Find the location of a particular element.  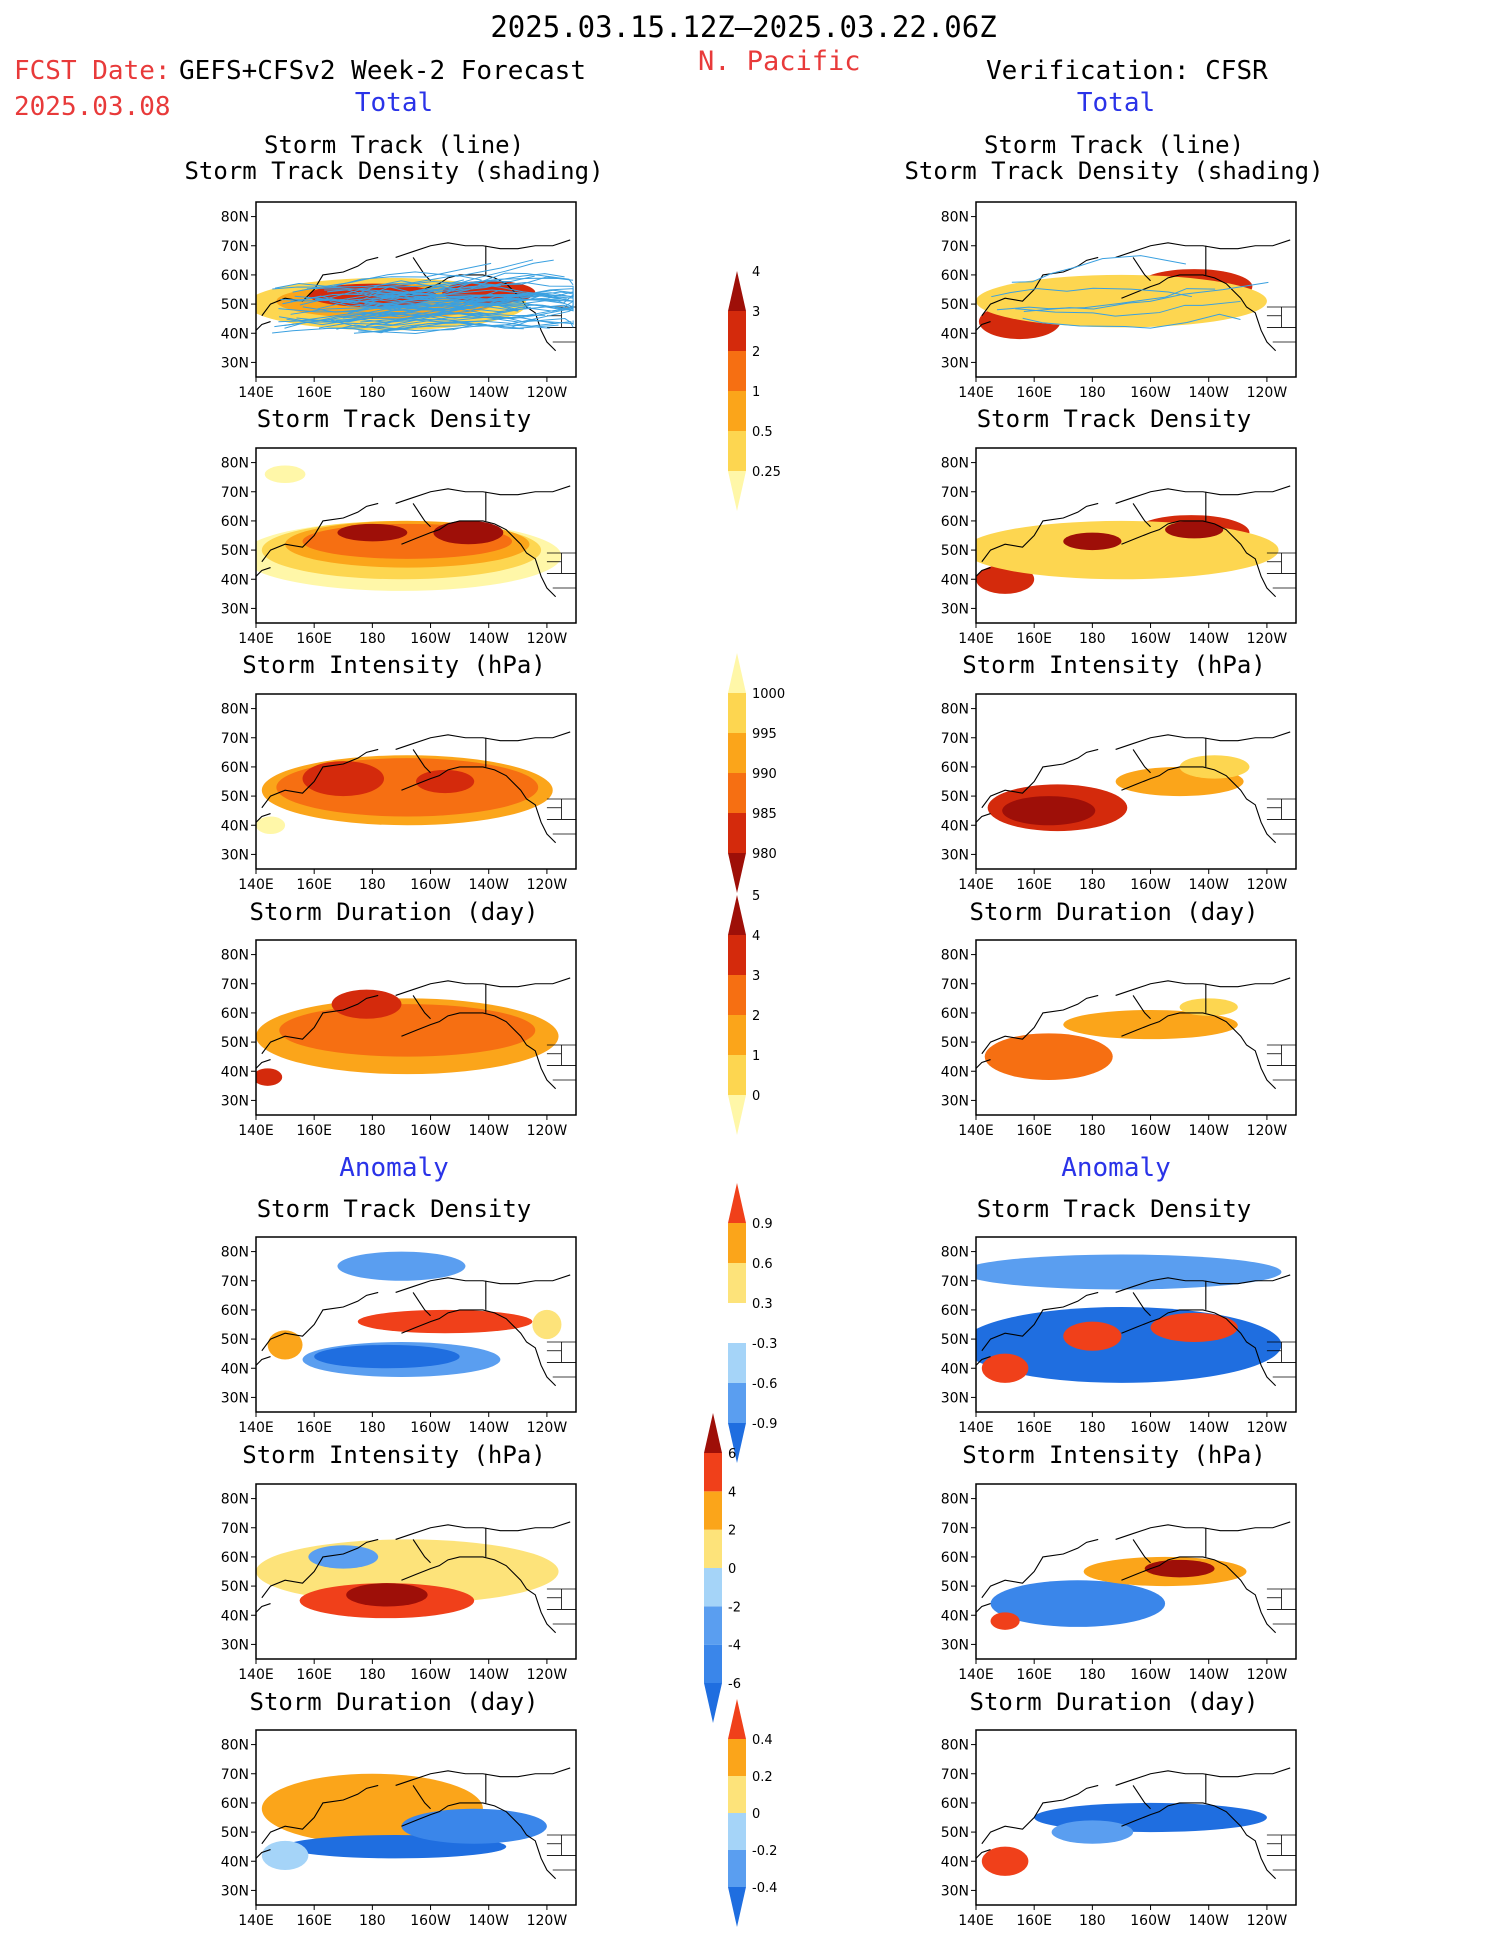

fcst-date-label: FCST Date: is located at coordinates (92, 71).